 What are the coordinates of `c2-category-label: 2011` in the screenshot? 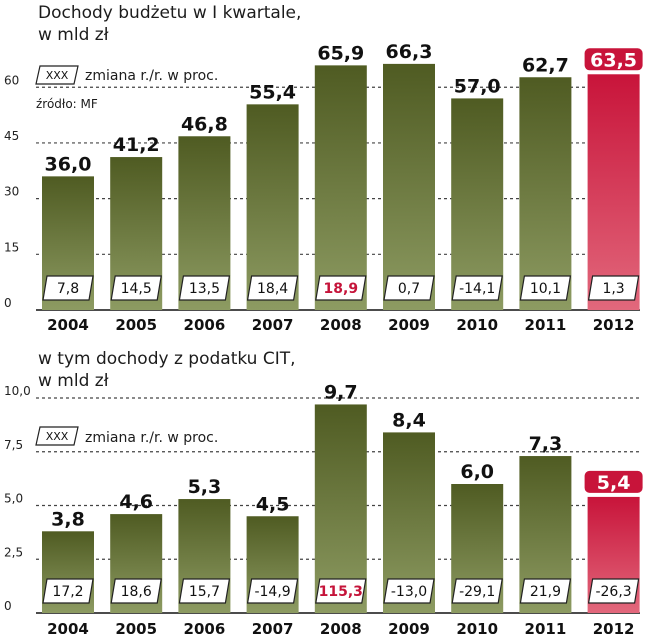 It's located at (546, 629).